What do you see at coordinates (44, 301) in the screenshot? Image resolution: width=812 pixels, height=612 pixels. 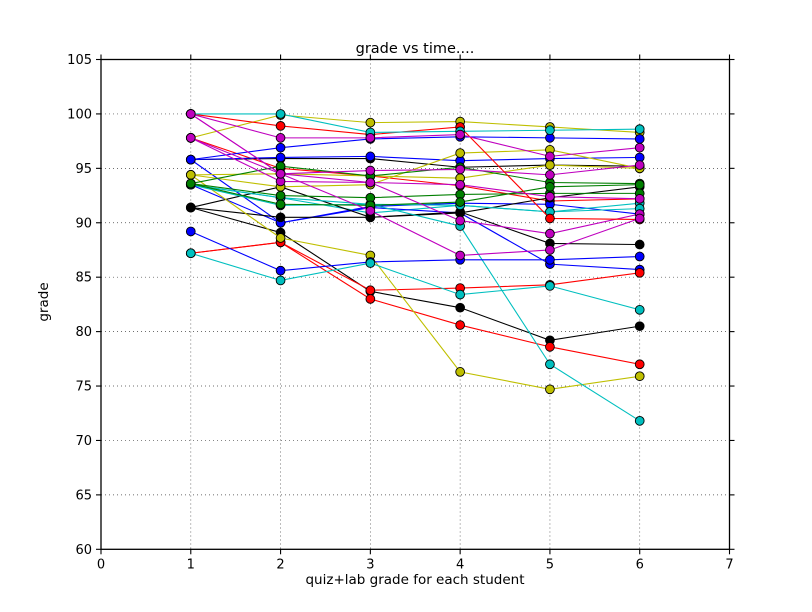 I see `y-axis-label: grade` at bounding box center [44, 301].